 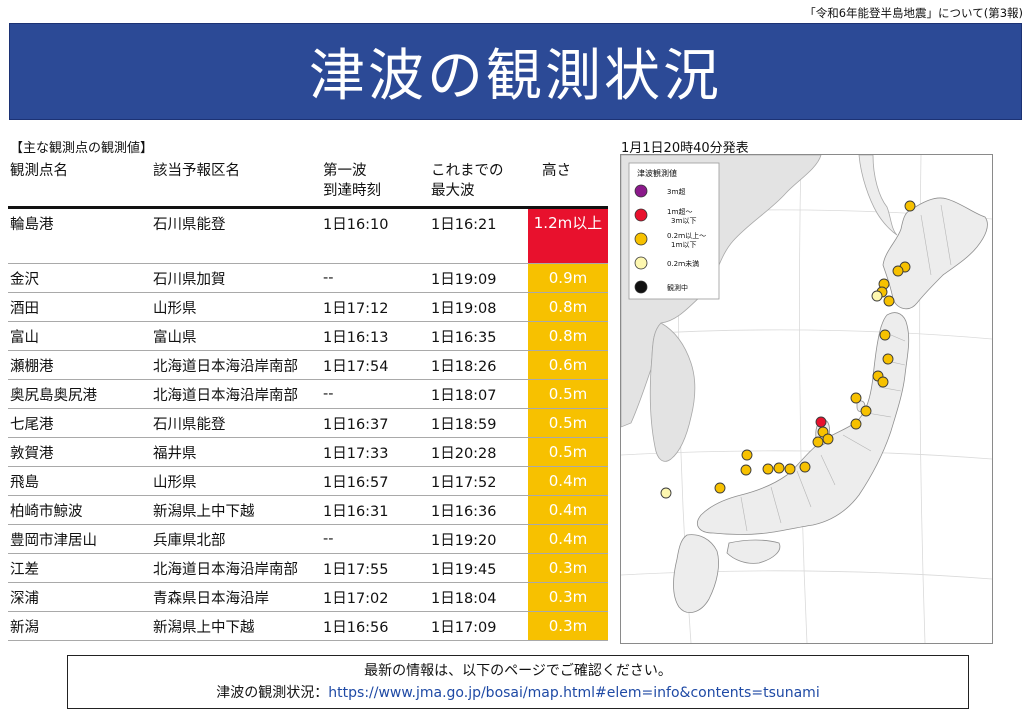 I want to click on table-row: 飛島 山形県 1日16:57 1日17:52 0.4m, so click(x=308, y=481).